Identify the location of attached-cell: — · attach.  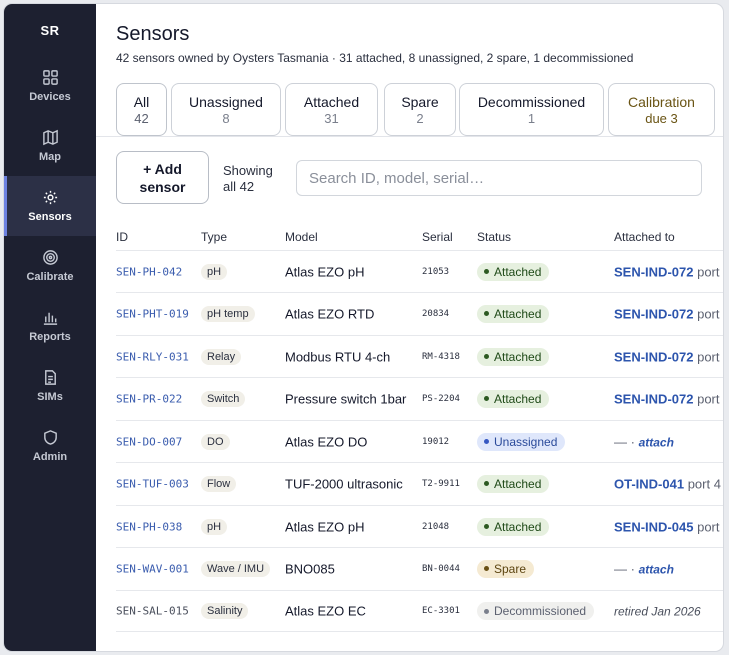
(644, 568).